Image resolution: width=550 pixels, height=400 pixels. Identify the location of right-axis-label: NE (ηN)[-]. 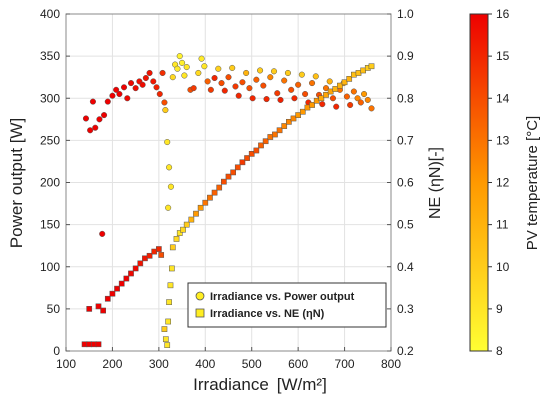
(435, 183).